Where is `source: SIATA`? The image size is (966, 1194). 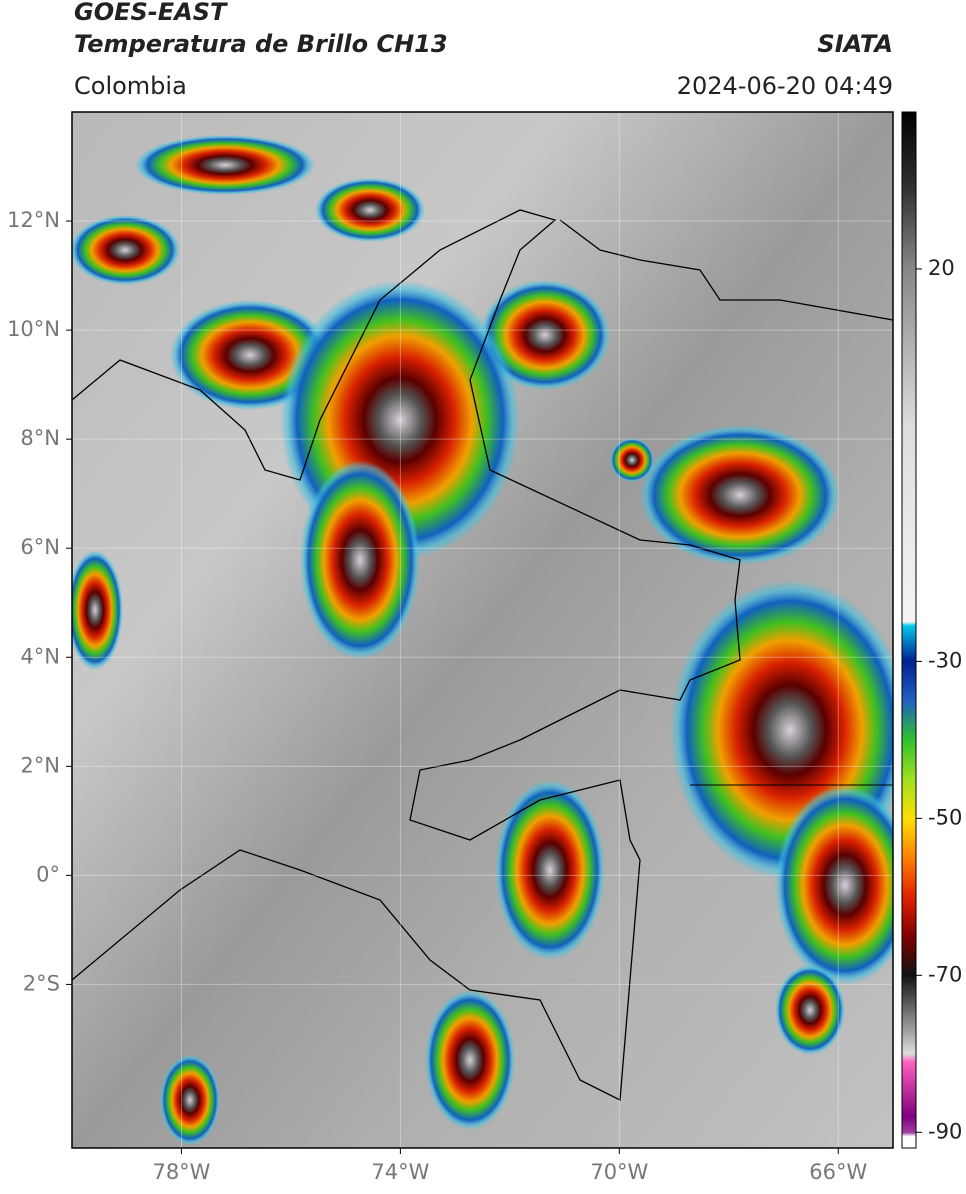
source: SIATA is located at coordinates (855, 44).